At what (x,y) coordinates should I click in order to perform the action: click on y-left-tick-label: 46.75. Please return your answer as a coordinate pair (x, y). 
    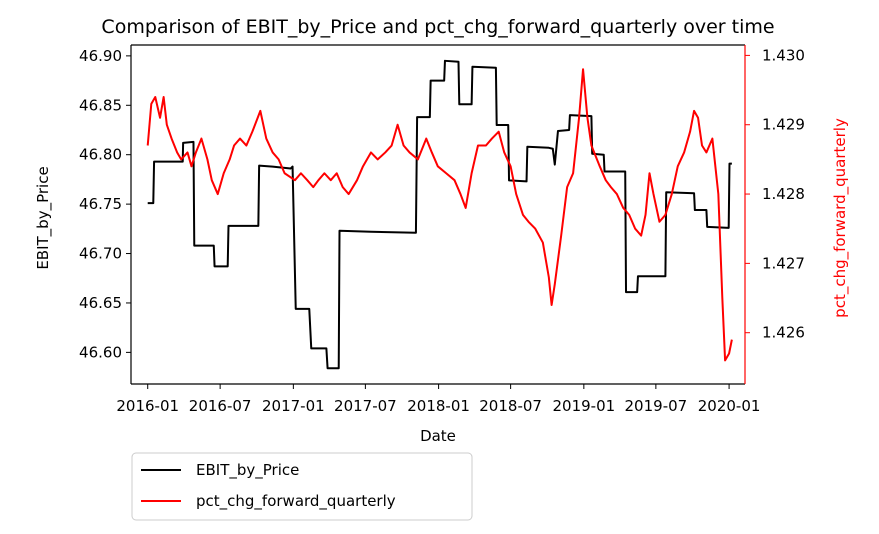
    Looking at the image, I should click on (100, 204).